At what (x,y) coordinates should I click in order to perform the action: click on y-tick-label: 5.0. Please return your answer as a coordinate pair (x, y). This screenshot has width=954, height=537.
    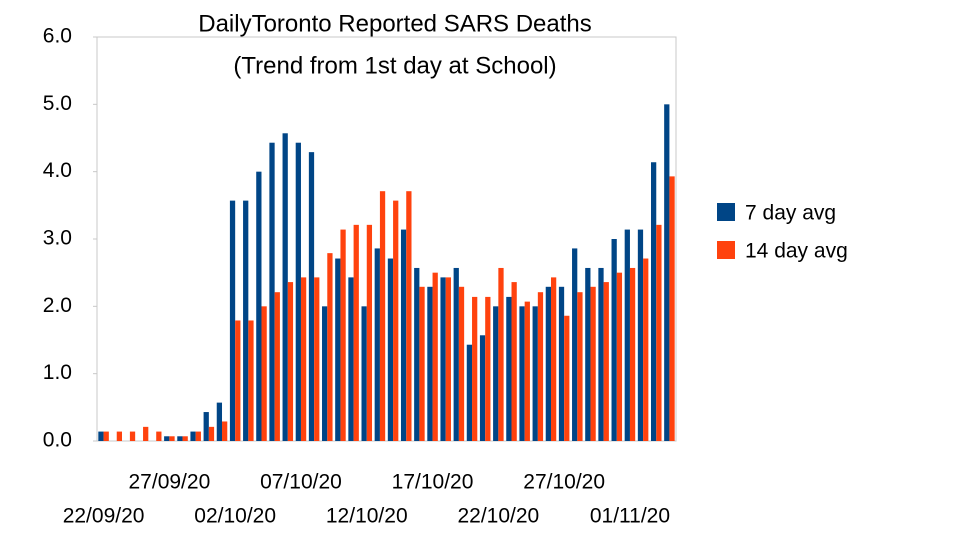
    Looking at the image, I should click on (57, 103).